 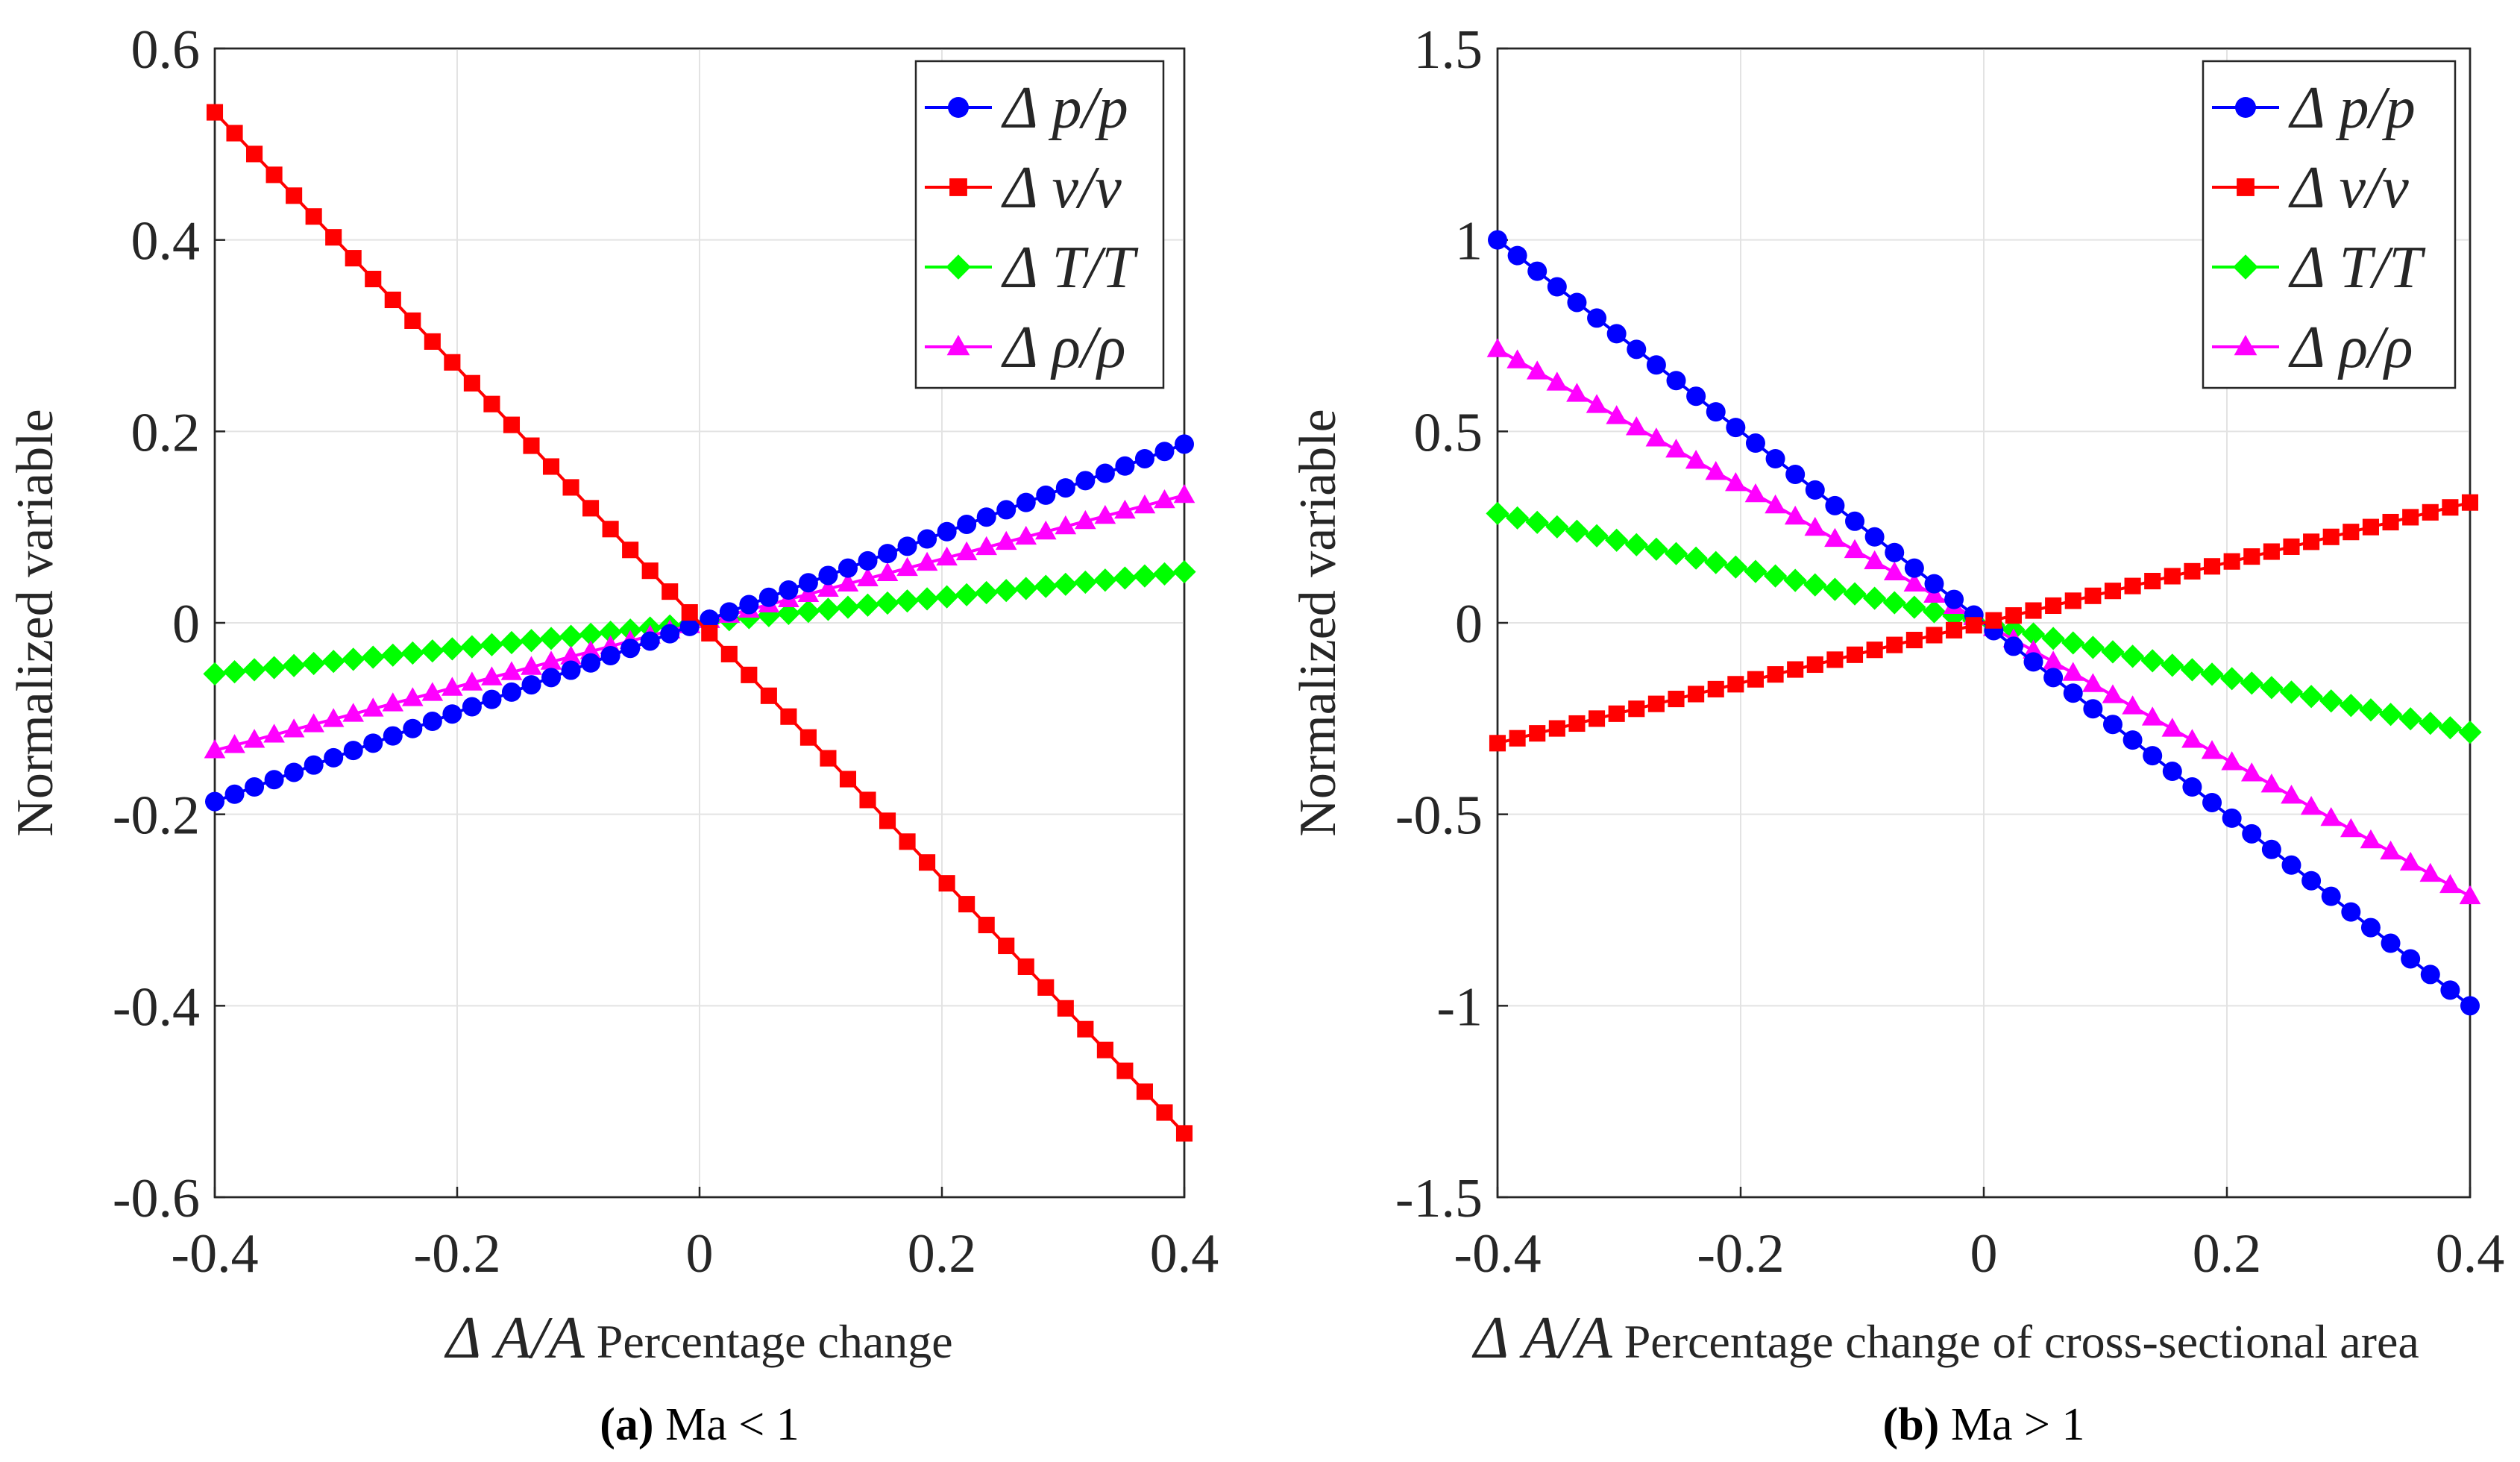 I want to click on legend: Δ p/p Δ v/v Δ T/T Δ ρ/ρ, so click(x=1039, y=224).